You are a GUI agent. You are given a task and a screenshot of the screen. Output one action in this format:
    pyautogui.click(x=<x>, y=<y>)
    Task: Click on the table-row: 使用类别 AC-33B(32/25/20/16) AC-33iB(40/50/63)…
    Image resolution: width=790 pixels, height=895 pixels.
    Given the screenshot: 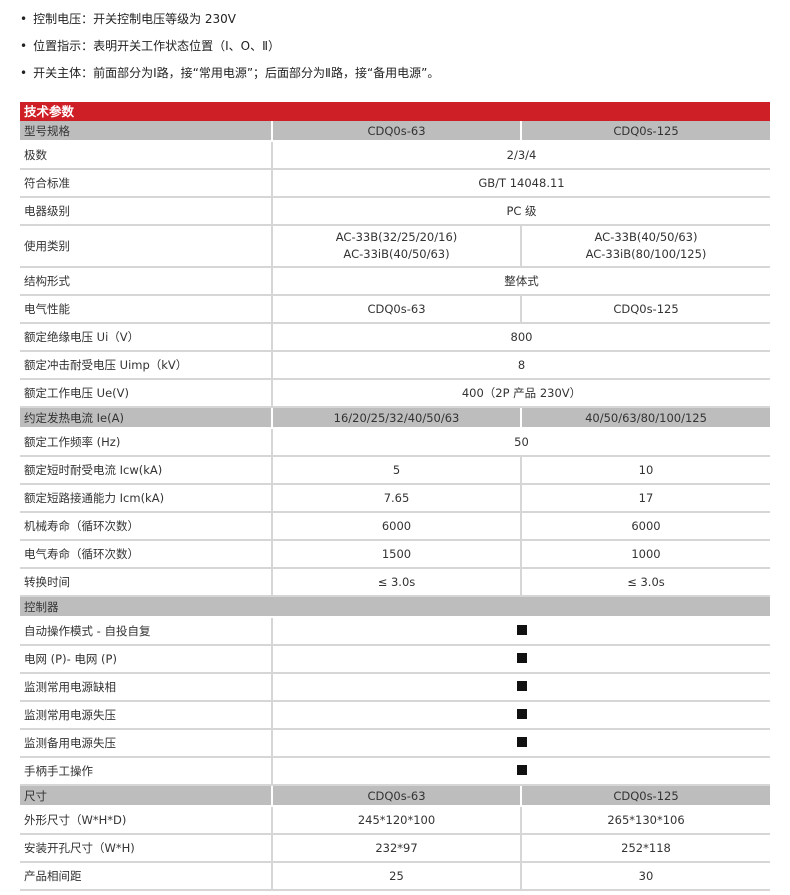 What is the action you would take?
    pyautogui.click(x=395, y=246)
    